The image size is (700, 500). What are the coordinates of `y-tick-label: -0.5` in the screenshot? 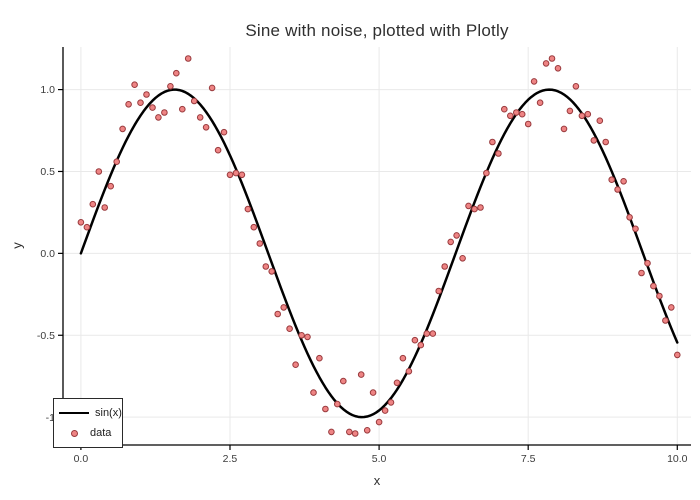 It's located at (46, 336).